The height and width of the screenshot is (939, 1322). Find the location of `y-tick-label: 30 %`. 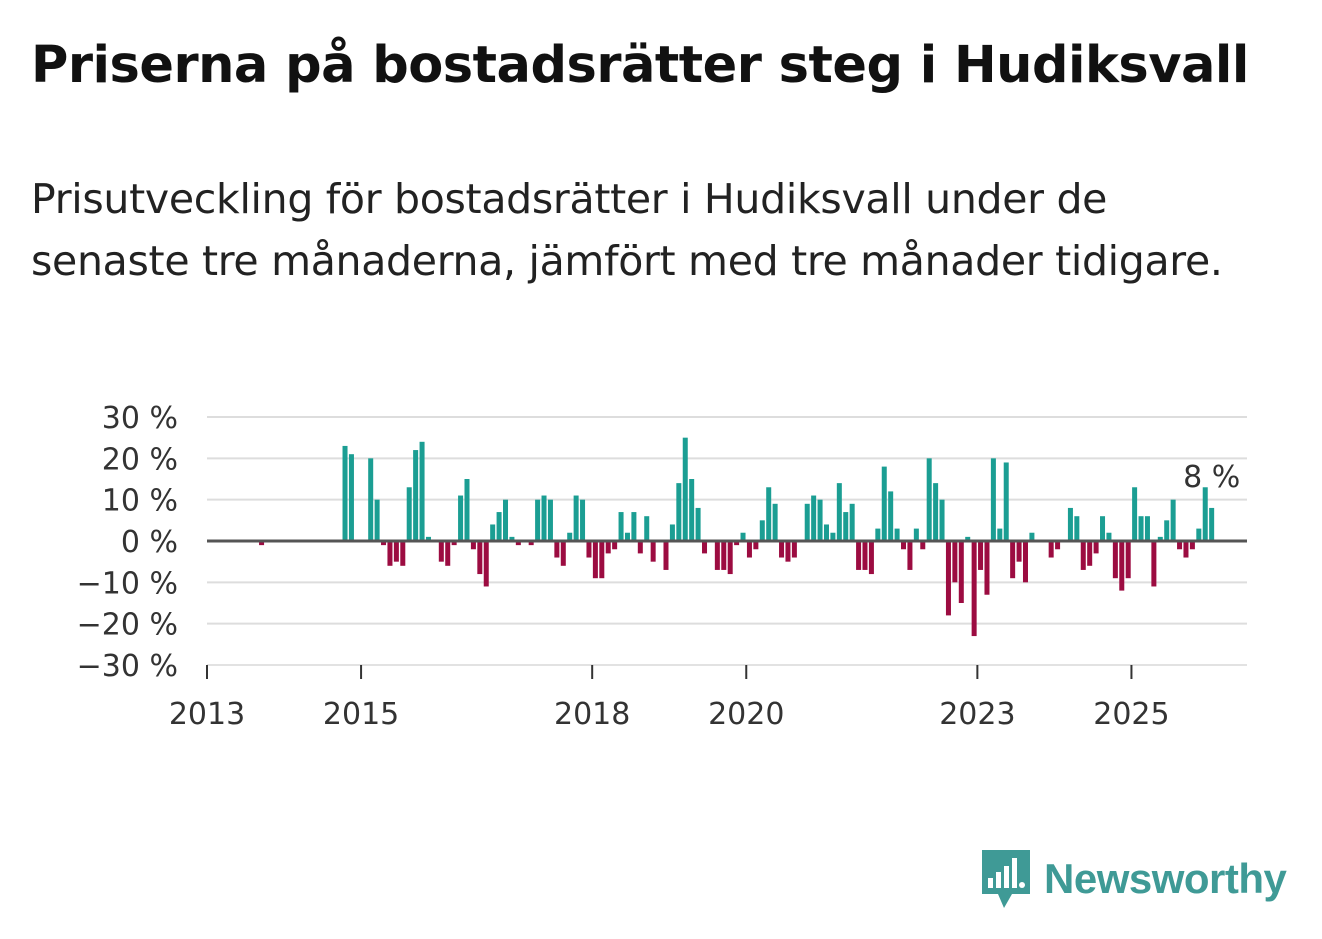

y-tick-label: 30 % is located at coordinates (140, 418).